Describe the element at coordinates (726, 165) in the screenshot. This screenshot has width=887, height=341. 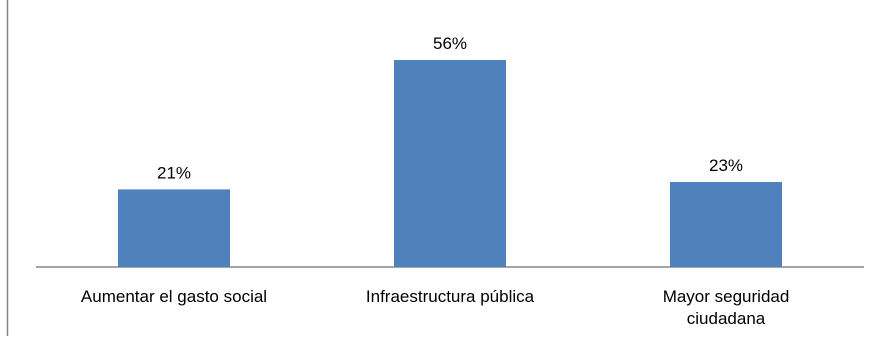
I see `data-label-3: 23%` at that location.